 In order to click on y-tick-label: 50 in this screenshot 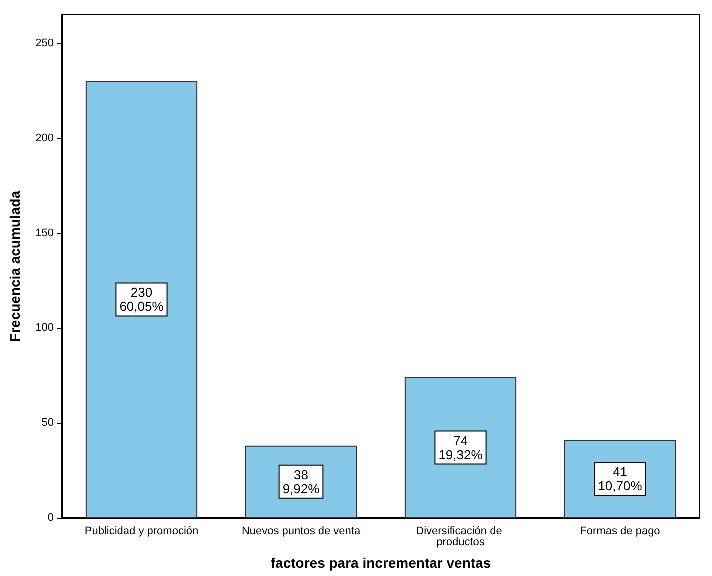, I will do `click(48, 423)`.